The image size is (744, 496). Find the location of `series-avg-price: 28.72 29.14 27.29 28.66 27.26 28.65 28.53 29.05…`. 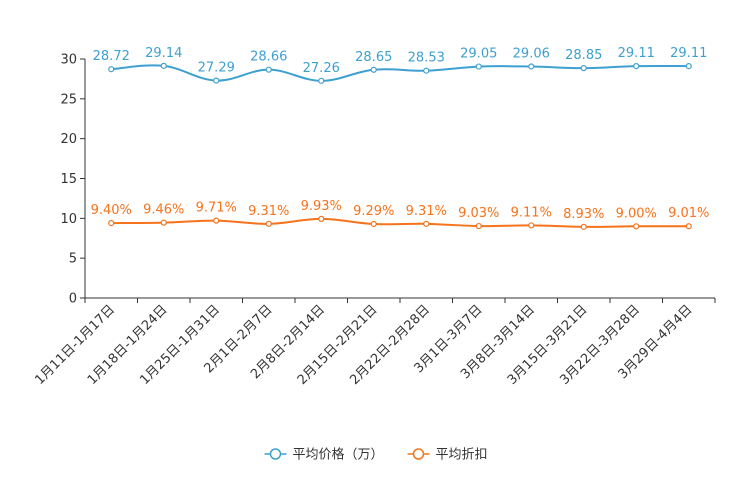

series-avg-price: 28.72 29.14 27.29 28.66 27.26 28.65 28.53 29.05… is located at coordinates (400, 65).